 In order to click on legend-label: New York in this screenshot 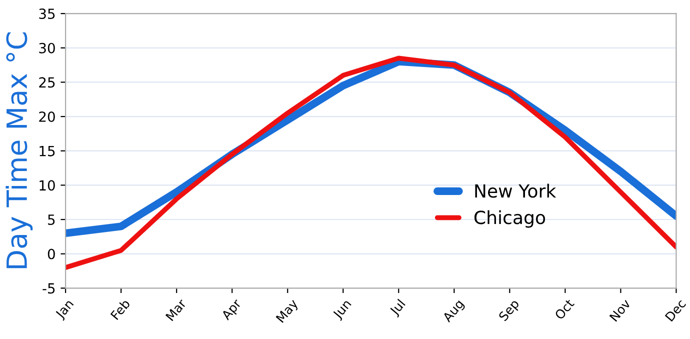, I will do `click(515, 191)`.